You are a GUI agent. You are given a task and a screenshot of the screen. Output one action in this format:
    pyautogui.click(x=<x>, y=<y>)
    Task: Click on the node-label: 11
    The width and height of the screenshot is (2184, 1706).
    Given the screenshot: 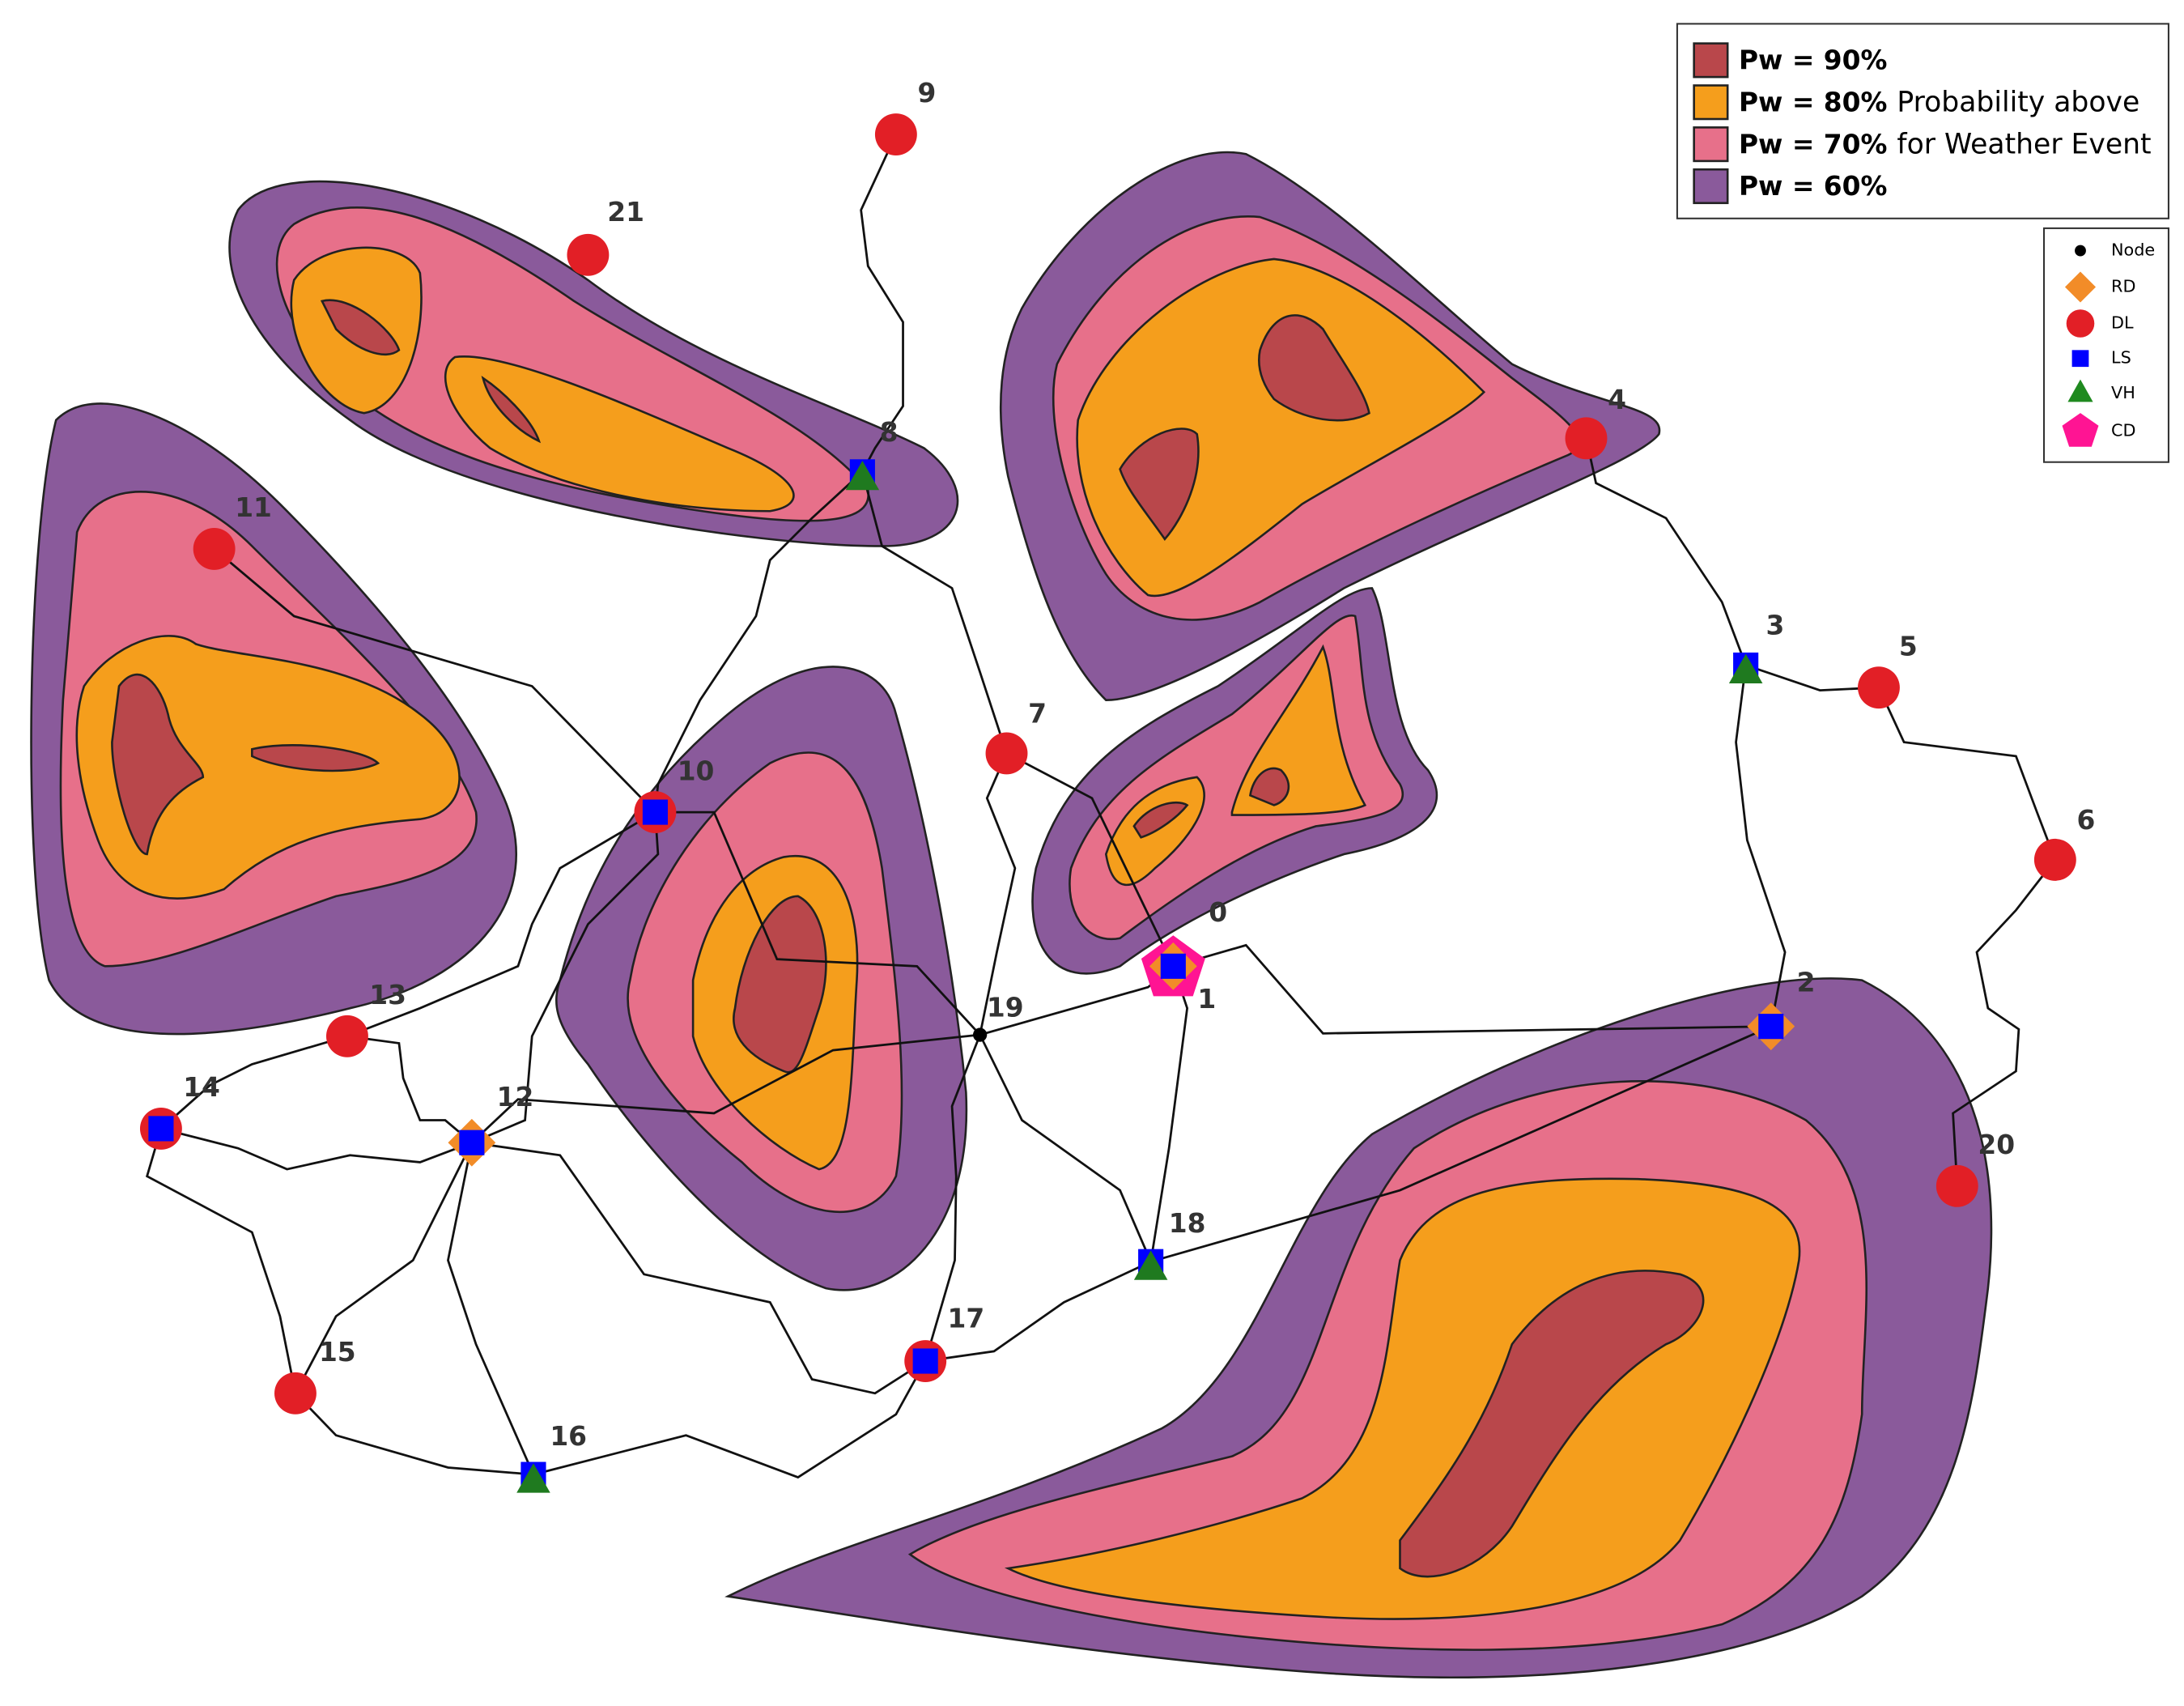 What is the action you would take?
    pyautogui.click(x=253, y=507)
    